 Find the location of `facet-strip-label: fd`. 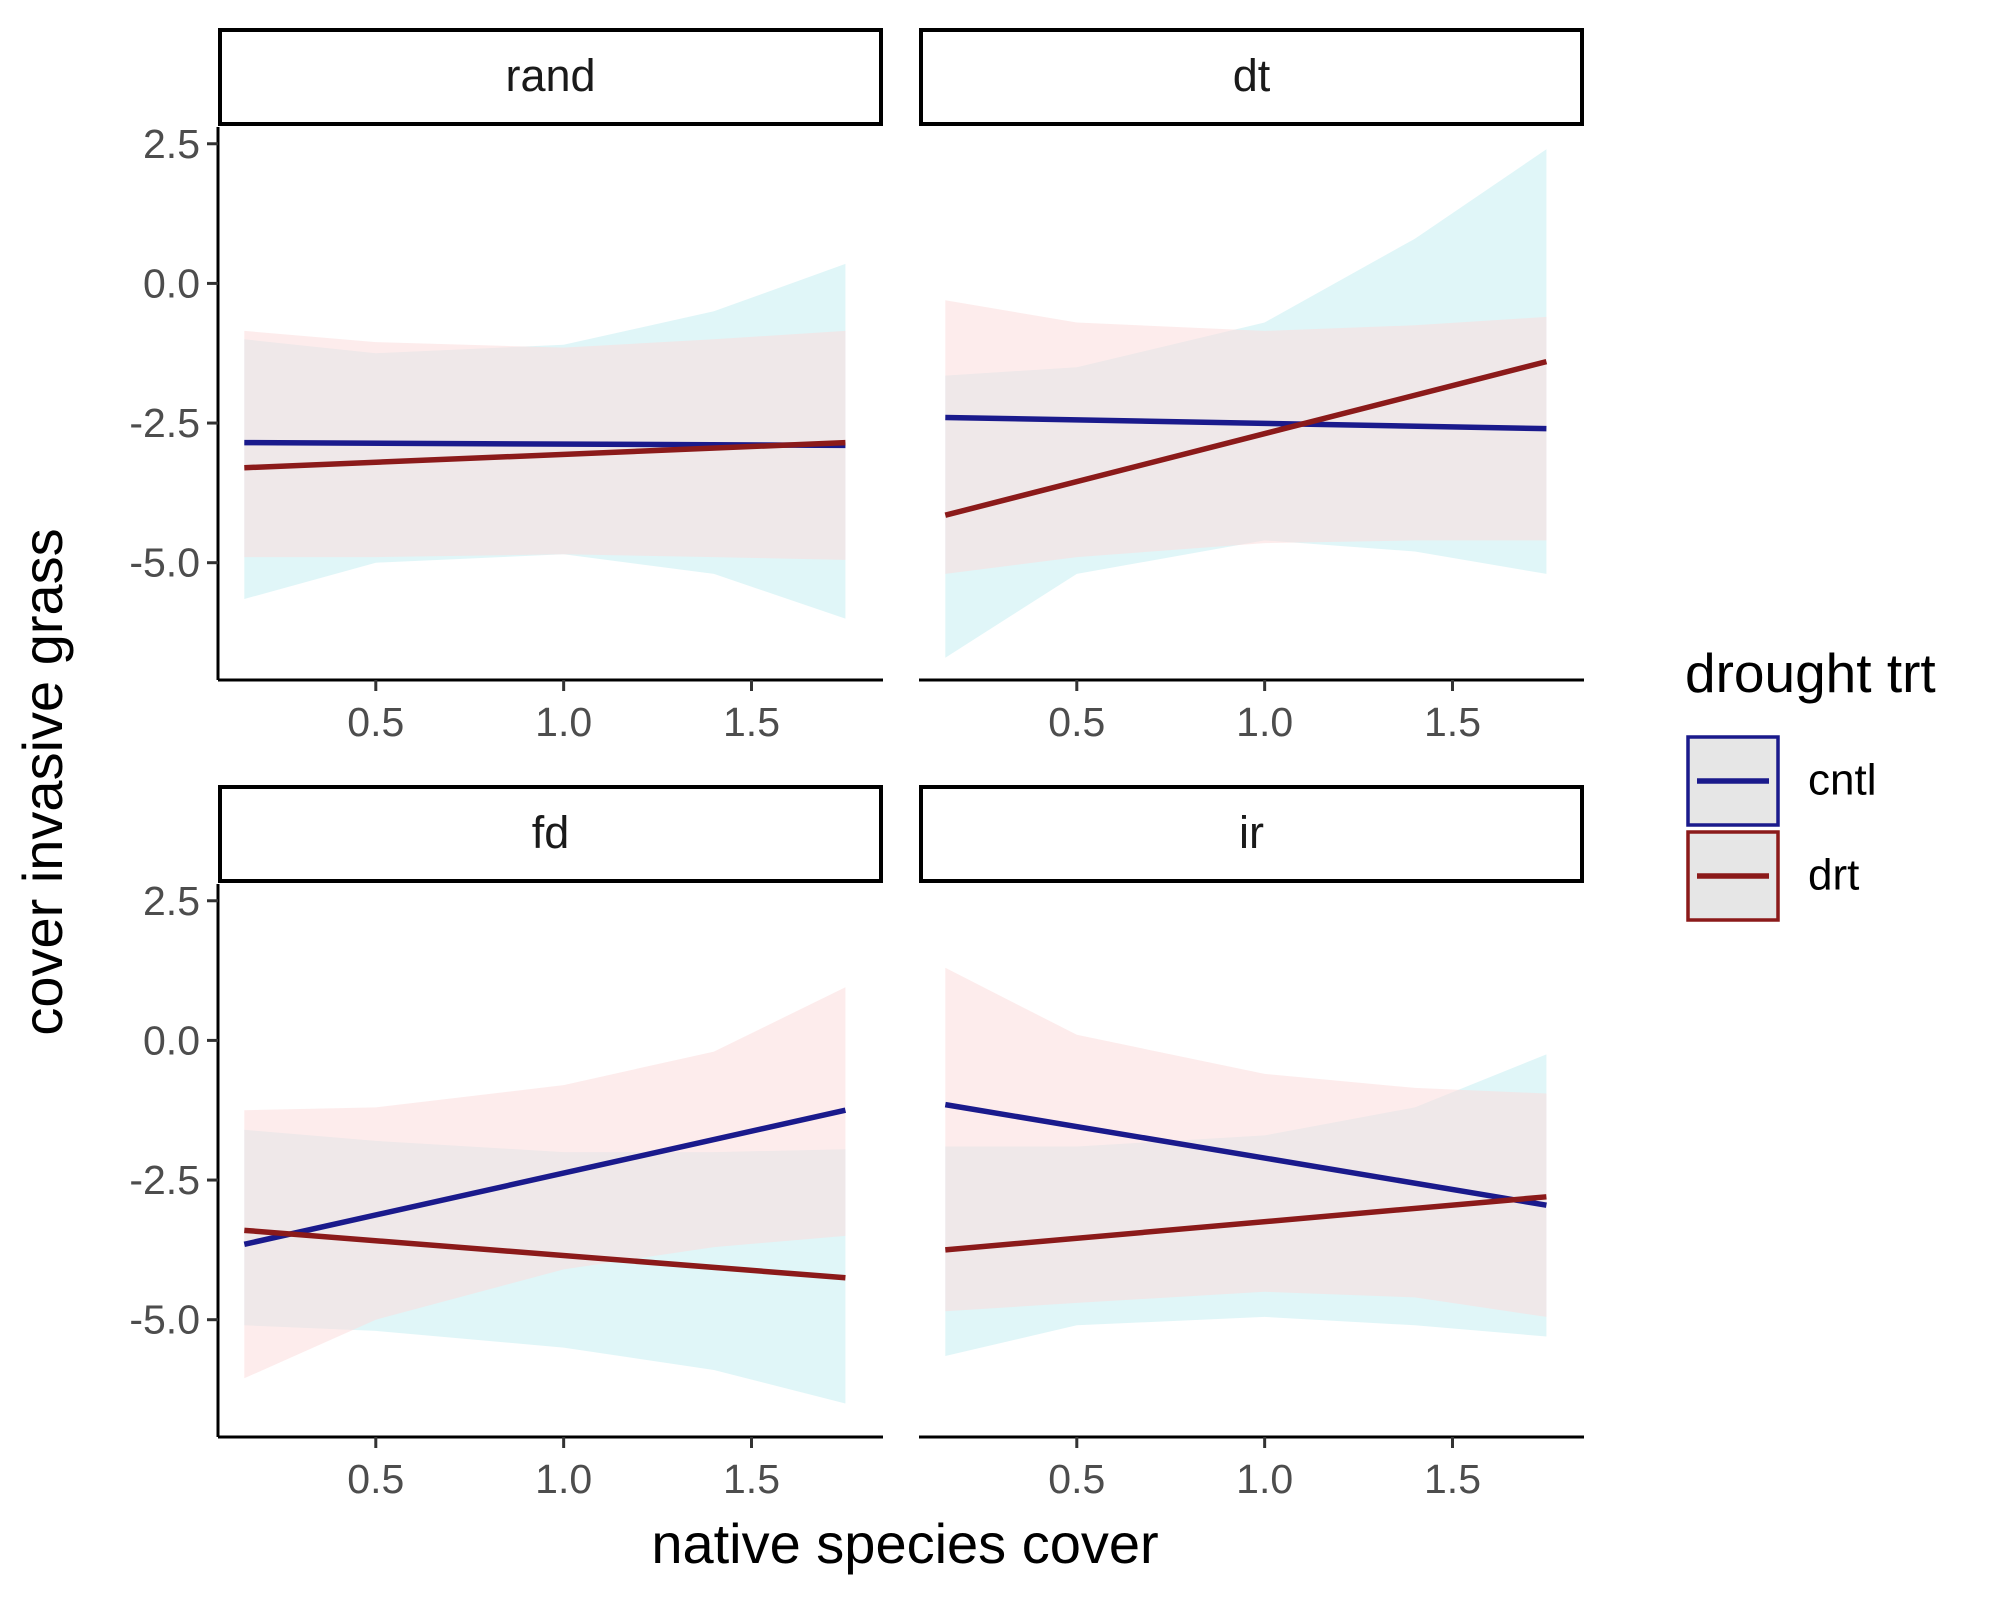

facet-strip-label: fd is located at coordinates (551, 832).